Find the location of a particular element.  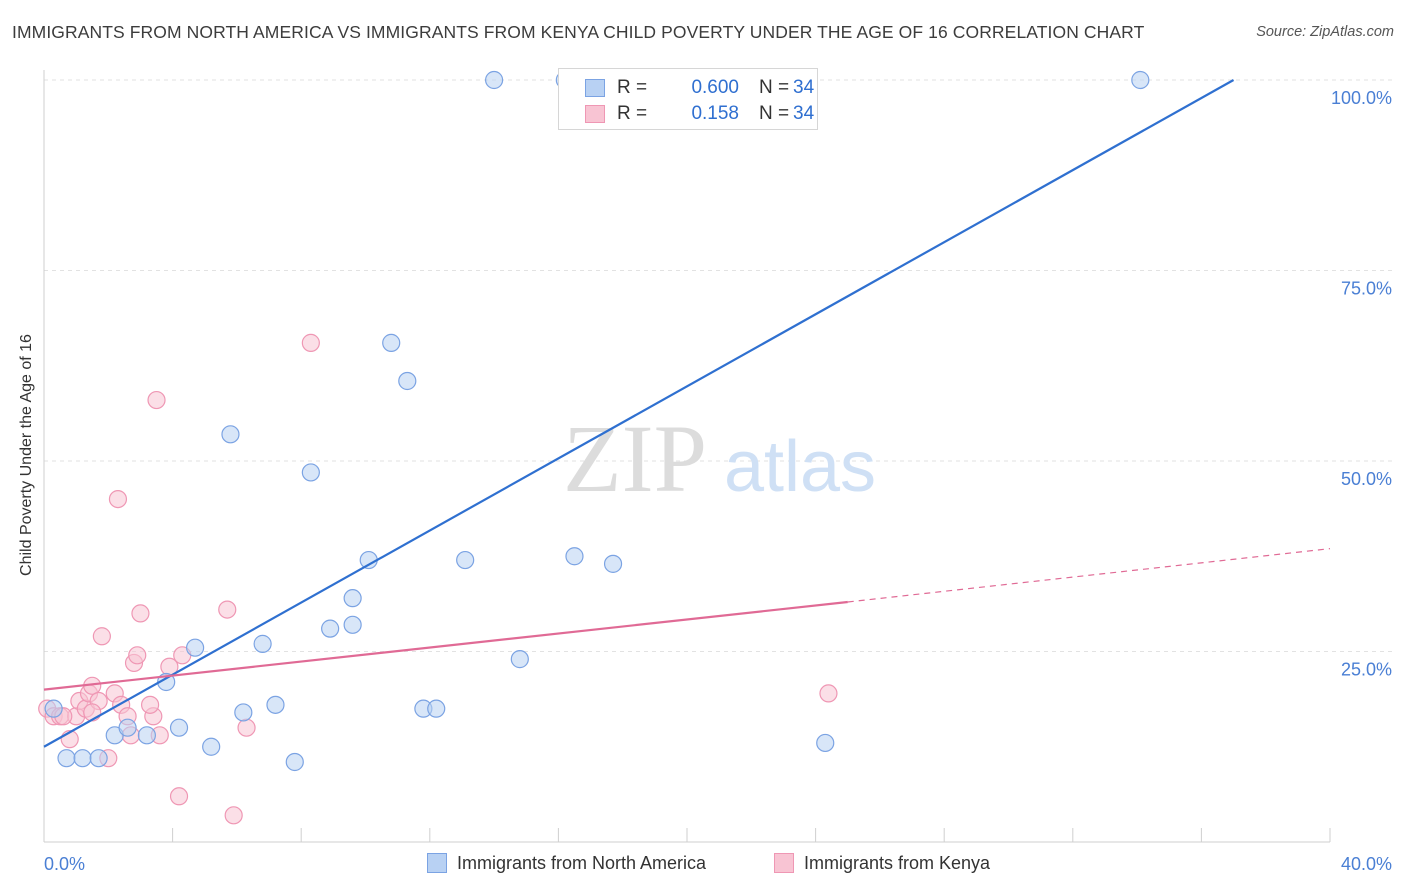

legend-label: Immigrants from Kenya is located at coordinates (897, 863).